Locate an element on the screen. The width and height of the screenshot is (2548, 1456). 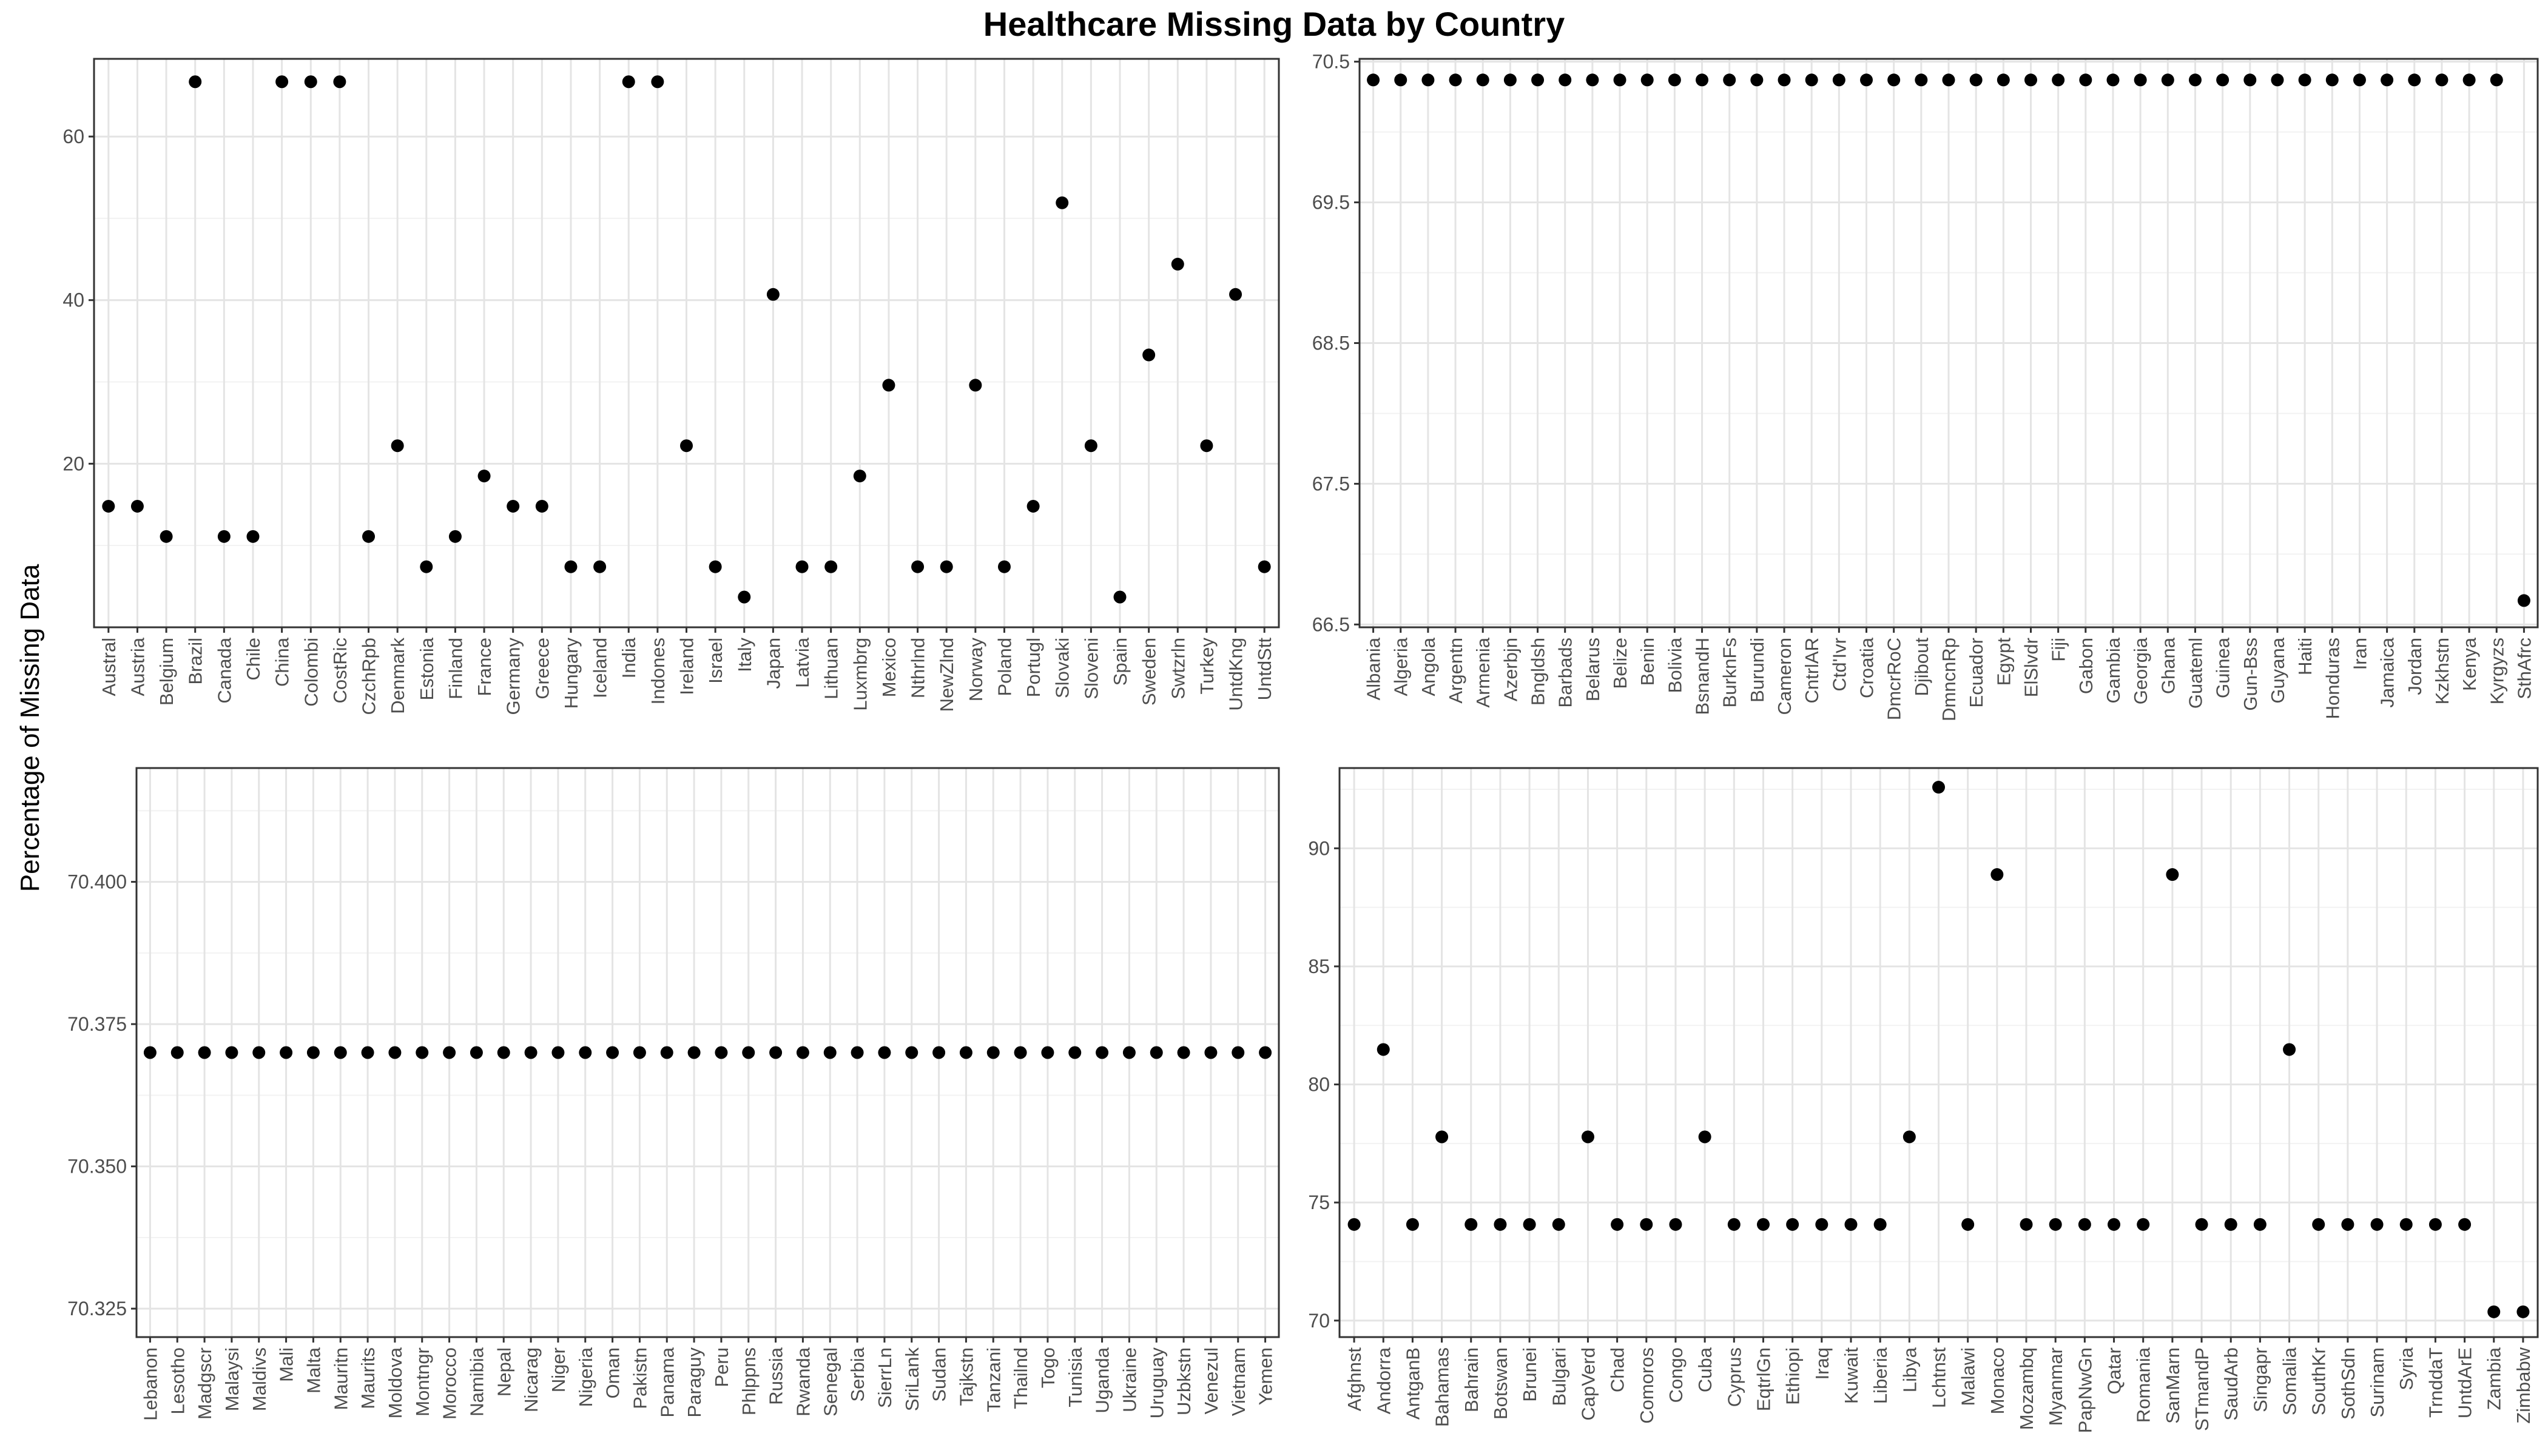
y-tick-label: 69.5 is located at coordinates (1331, 203).